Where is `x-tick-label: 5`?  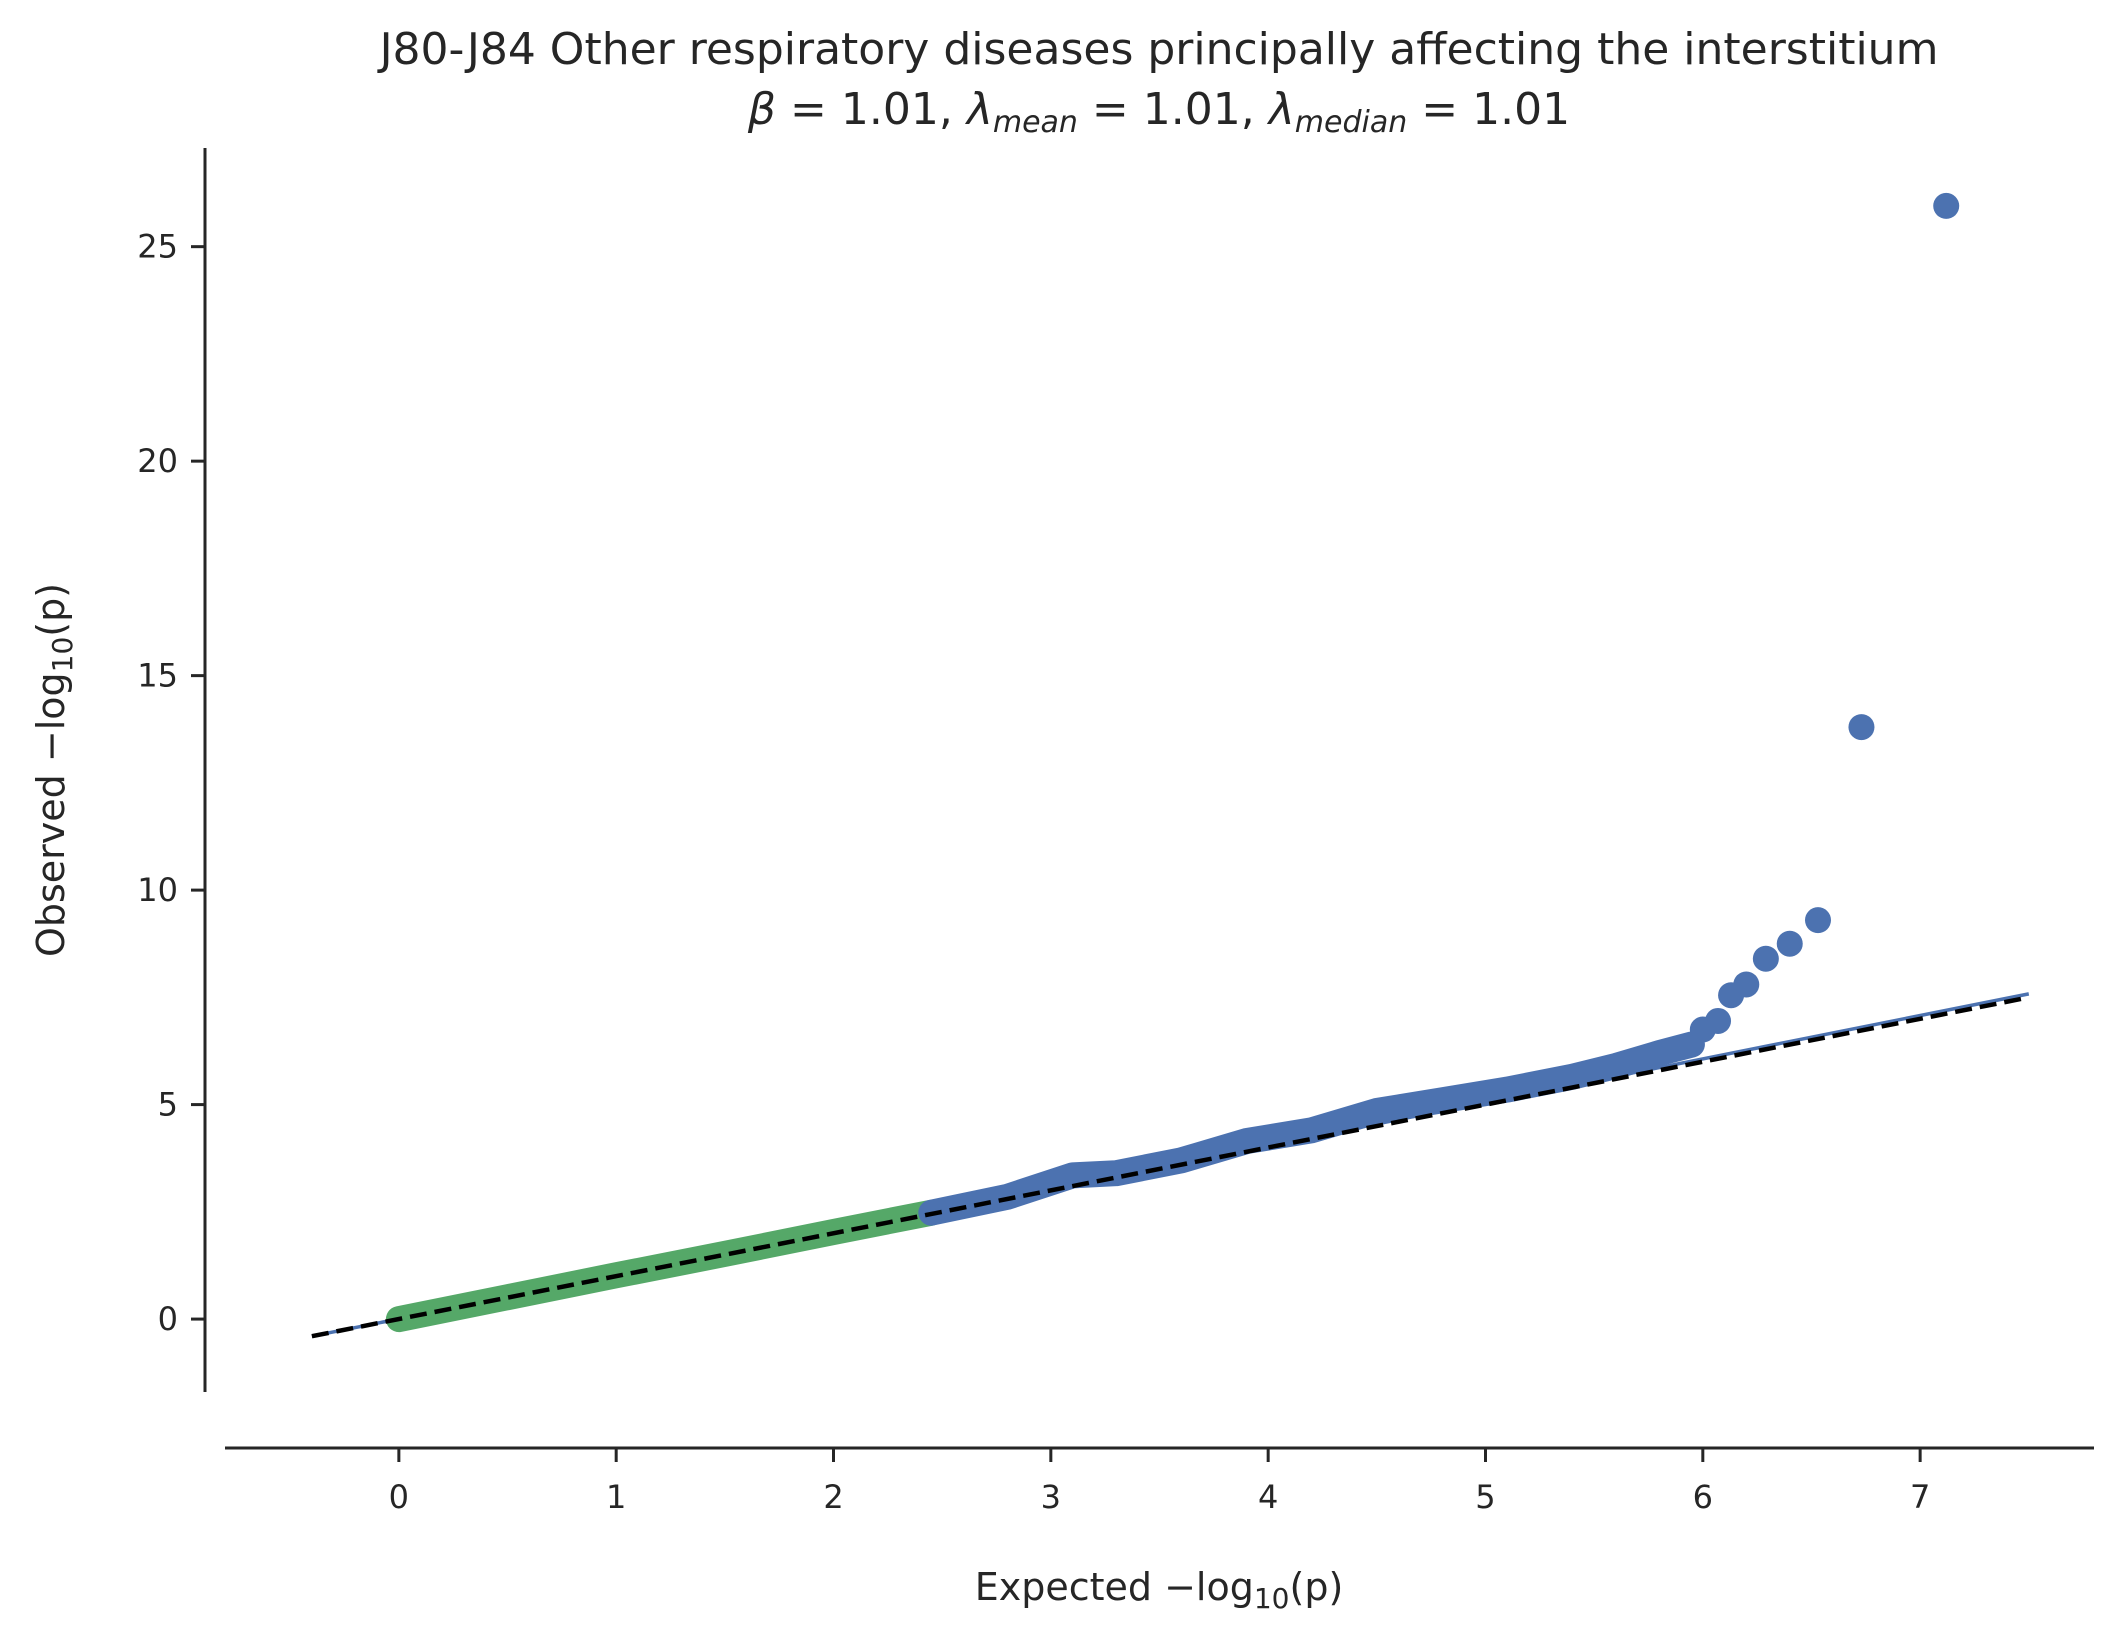 x-tick-label: 5 is located at coordinates (1485, 1497).